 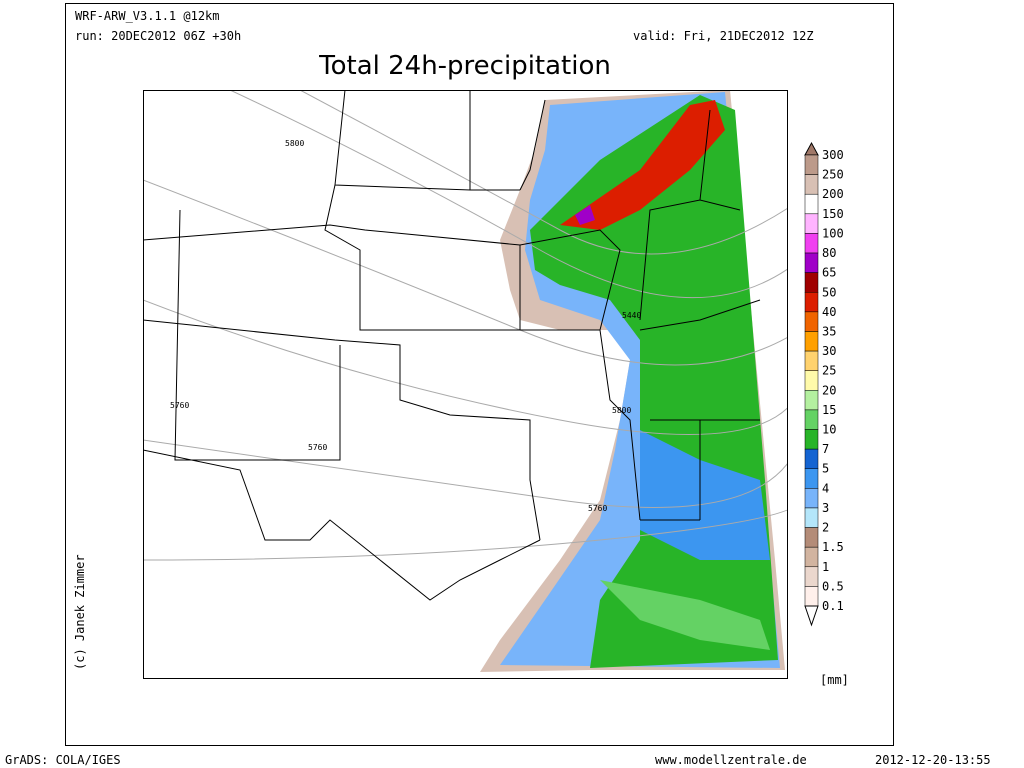 I want to click on colorbar-level-label: 35, so click(x=829, y=331).